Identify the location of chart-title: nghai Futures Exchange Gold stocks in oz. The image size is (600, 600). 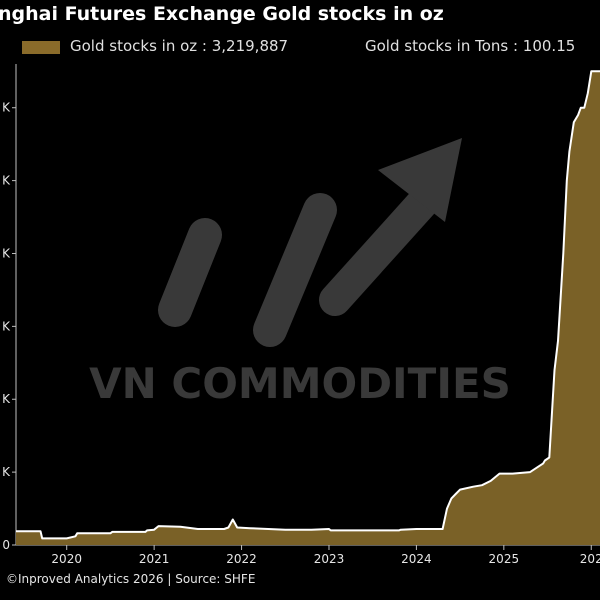
(222, 14).